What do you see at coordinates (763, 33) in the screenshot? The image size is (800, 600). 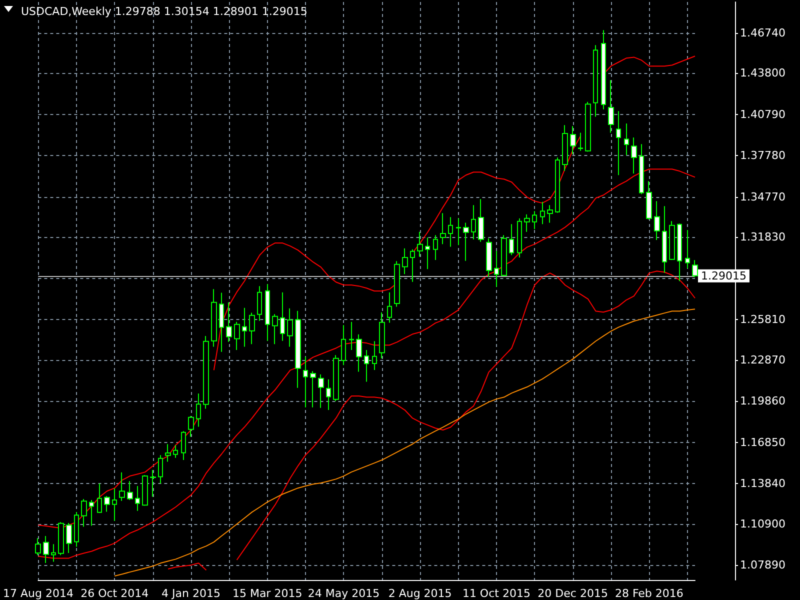 I see `y-tick-label: 1.46740` at bounding box center [763, 33].